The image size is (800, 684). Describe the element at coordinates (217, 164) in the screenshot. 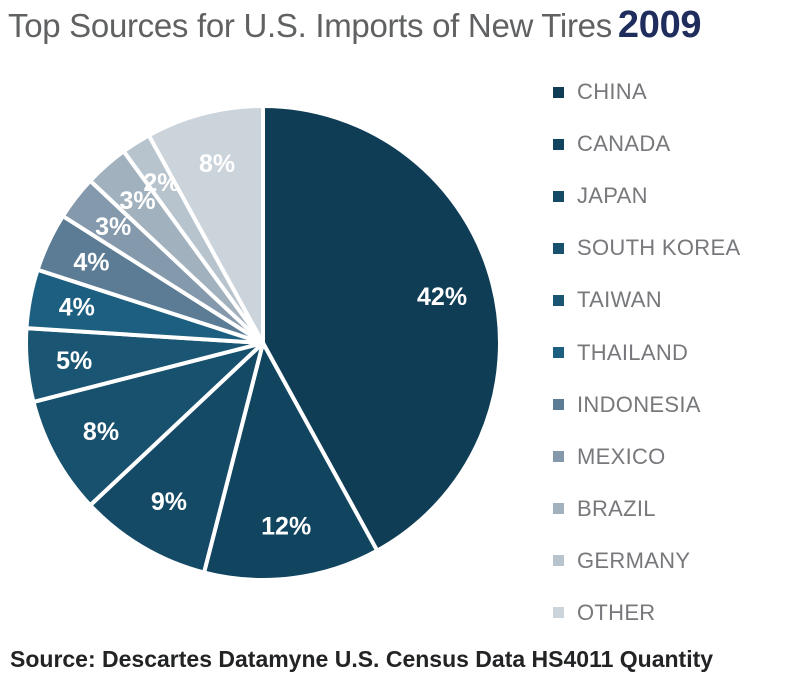

I see `slice-label-other: 8%` at that location.